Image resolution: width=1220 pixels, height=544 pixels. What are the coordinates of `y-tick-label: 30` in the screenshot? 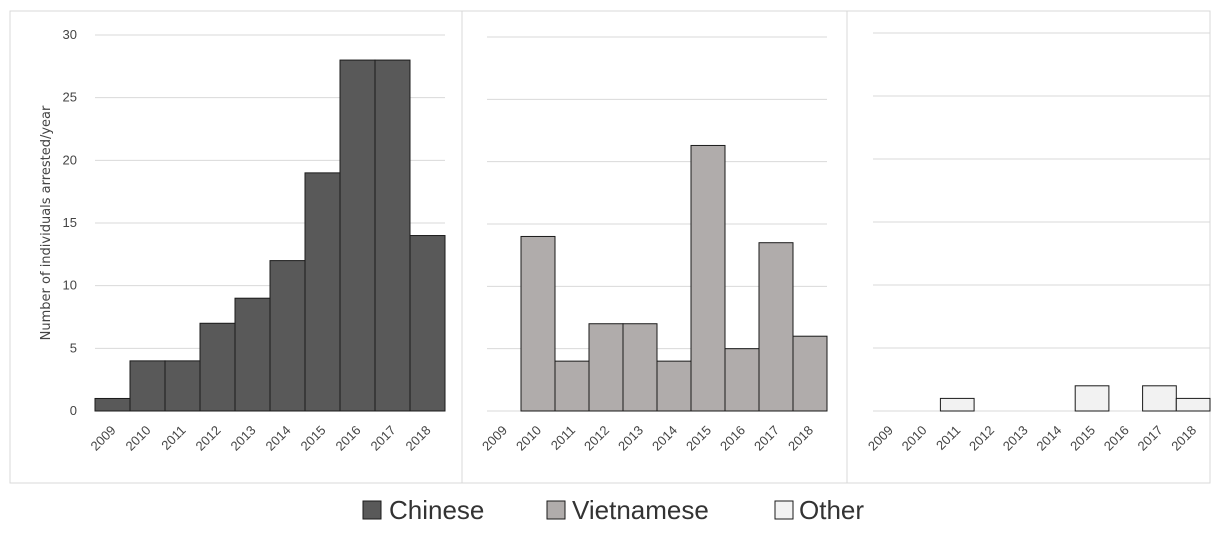 It's located at (70, 34).